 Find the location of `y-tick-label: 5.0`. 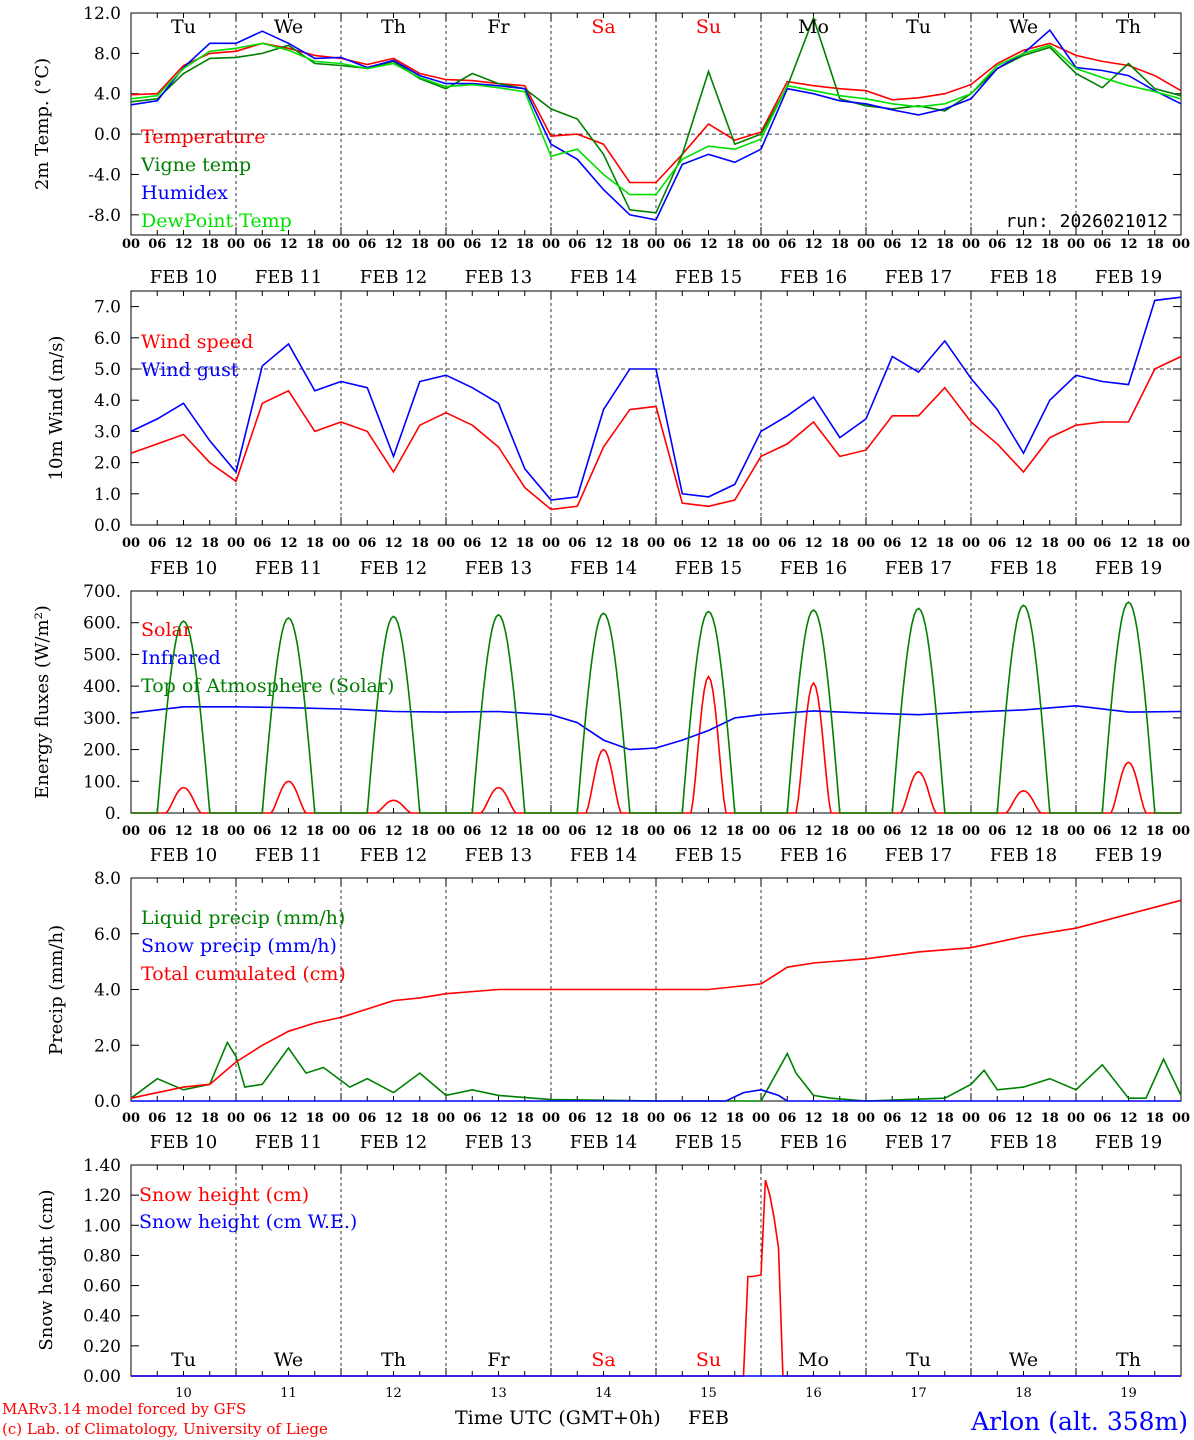

y-tick-label: 5.0 is located at coordinates (107, 370).